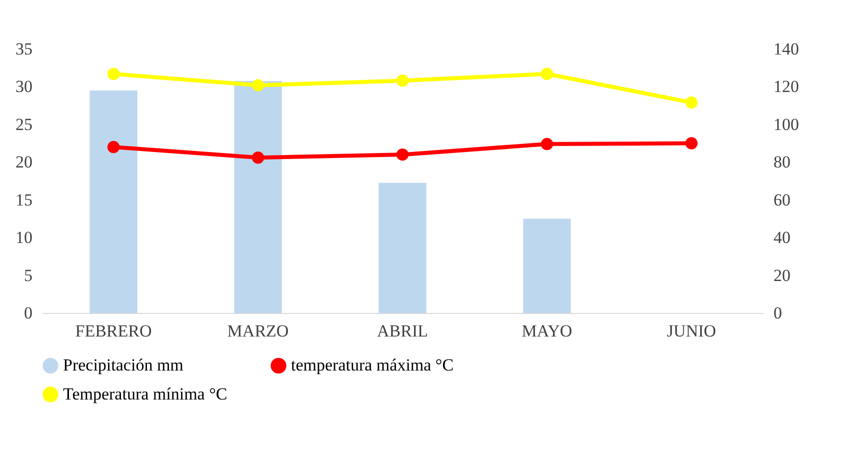 The width and height of the screenshot is (854, 453). Describe the element at coordinates (28, 275) in the screenshot. I see `y-tick-label: 5` at that location.